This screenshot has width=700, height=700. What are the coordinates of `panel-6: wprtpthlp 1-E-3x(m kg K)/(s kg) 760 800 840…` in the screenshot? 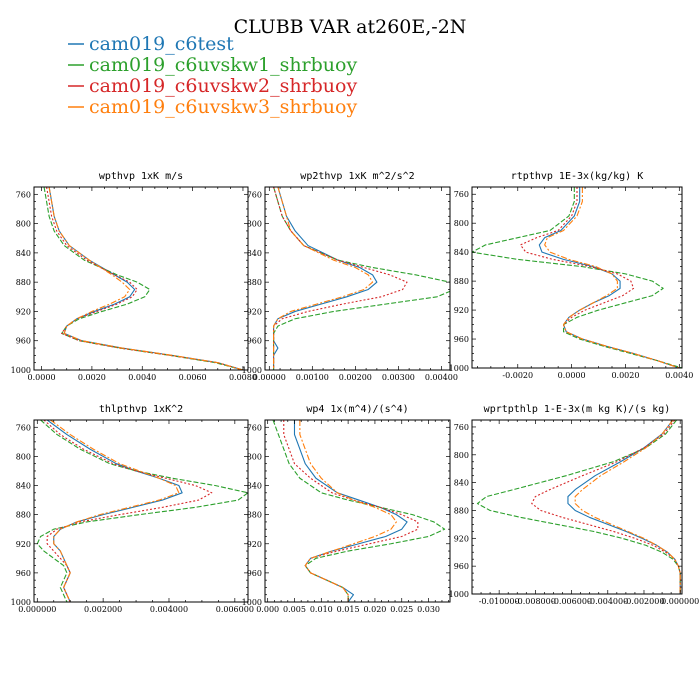 It's located at (574, 505).